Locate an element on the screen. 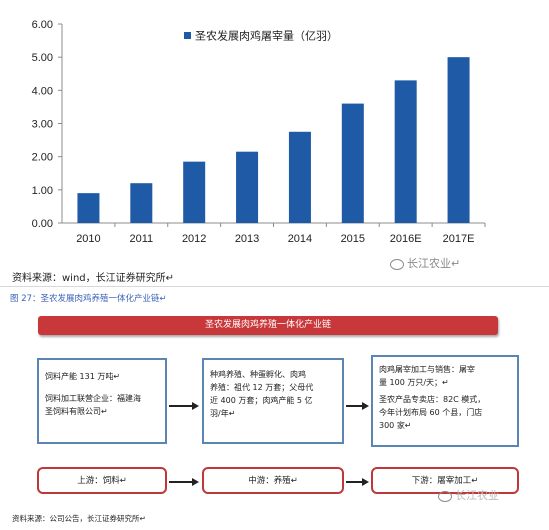 The width and height of the screenshot is (549, 530). x-tick-label: 2010 is located at coordinates (88, 239).